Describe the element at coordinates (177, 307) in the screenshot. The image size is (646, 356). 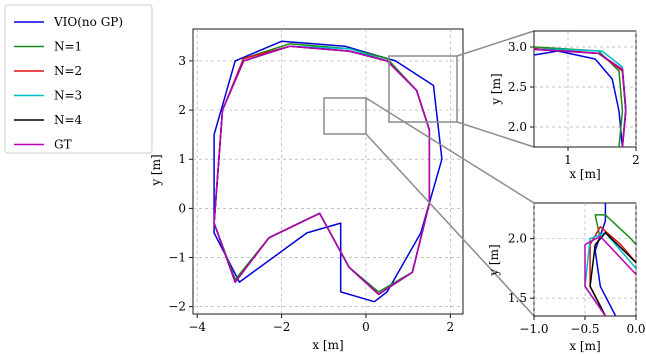
I see `main-ytick-label-0: −2` at that location.